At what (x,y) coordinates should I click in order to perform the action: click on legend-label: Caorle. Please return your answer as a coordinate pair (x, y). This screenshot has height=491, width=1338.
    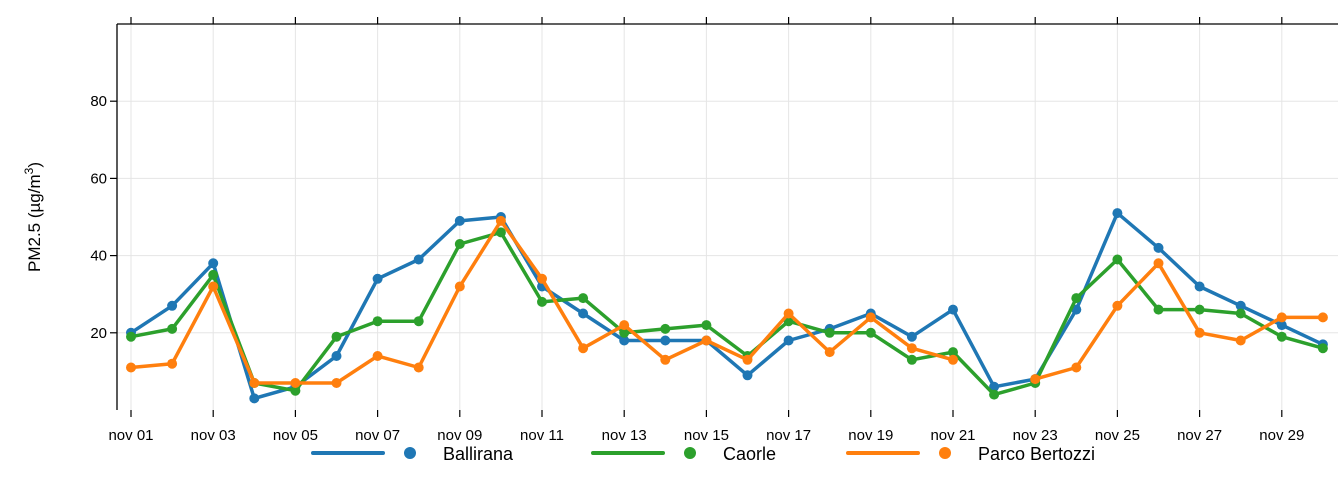
    Looking at the image, I should click on (749, 454).